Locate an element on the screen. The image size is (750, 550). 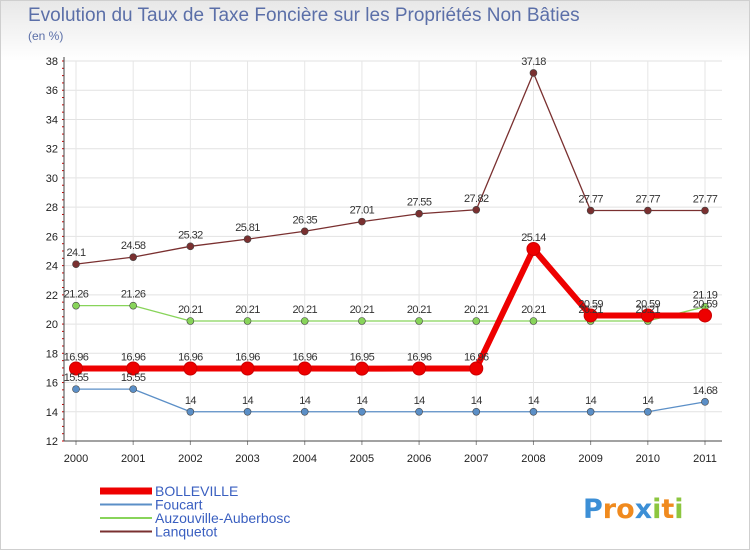
data-label-bolleville: 16.95 is located at coordinates (362, 358).